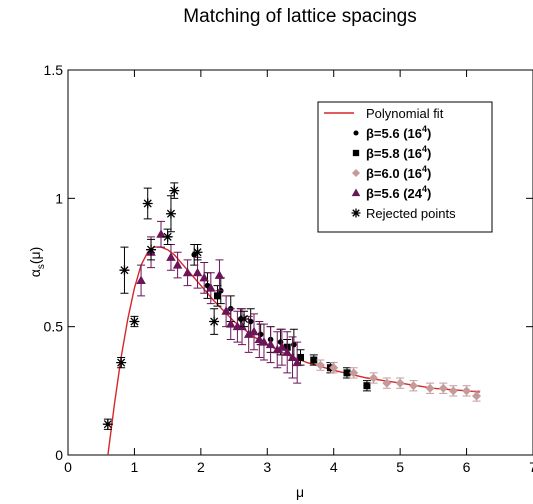 This screenshot has height=504, width=533. What do you see at coordinates (300, 492) in the screenshot?
I see `x-axis-label: μ` at bounding box center [300, 492].